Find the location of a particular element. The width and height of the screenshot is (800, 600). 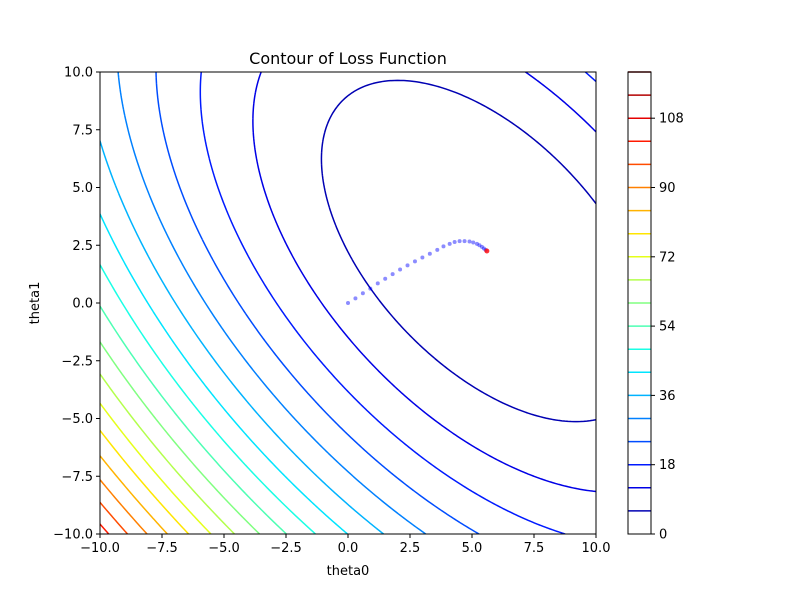

x-tick-label: 7.5 is located at coordinates (534, 548).